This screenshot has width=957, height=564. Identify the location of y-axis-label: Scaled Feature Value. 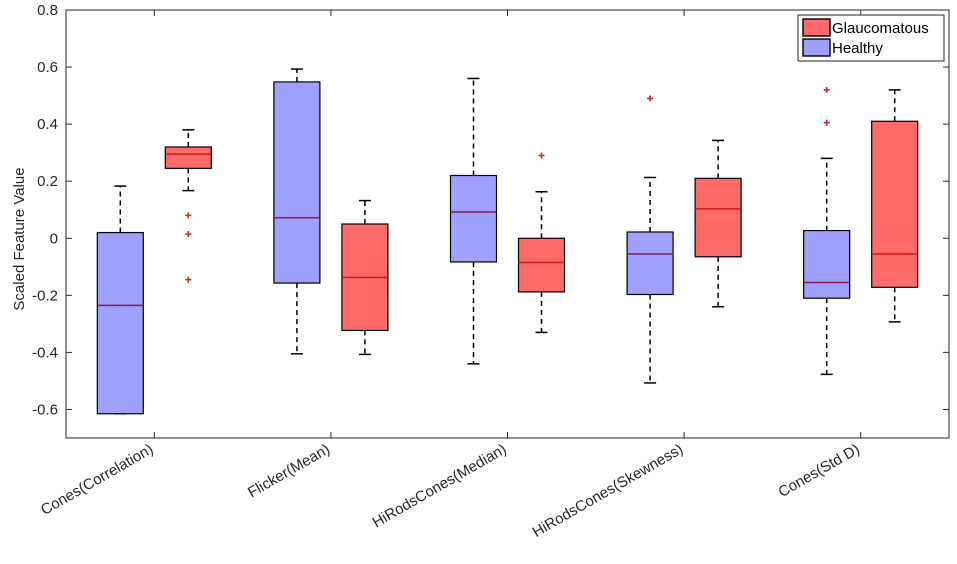
(19, 238).